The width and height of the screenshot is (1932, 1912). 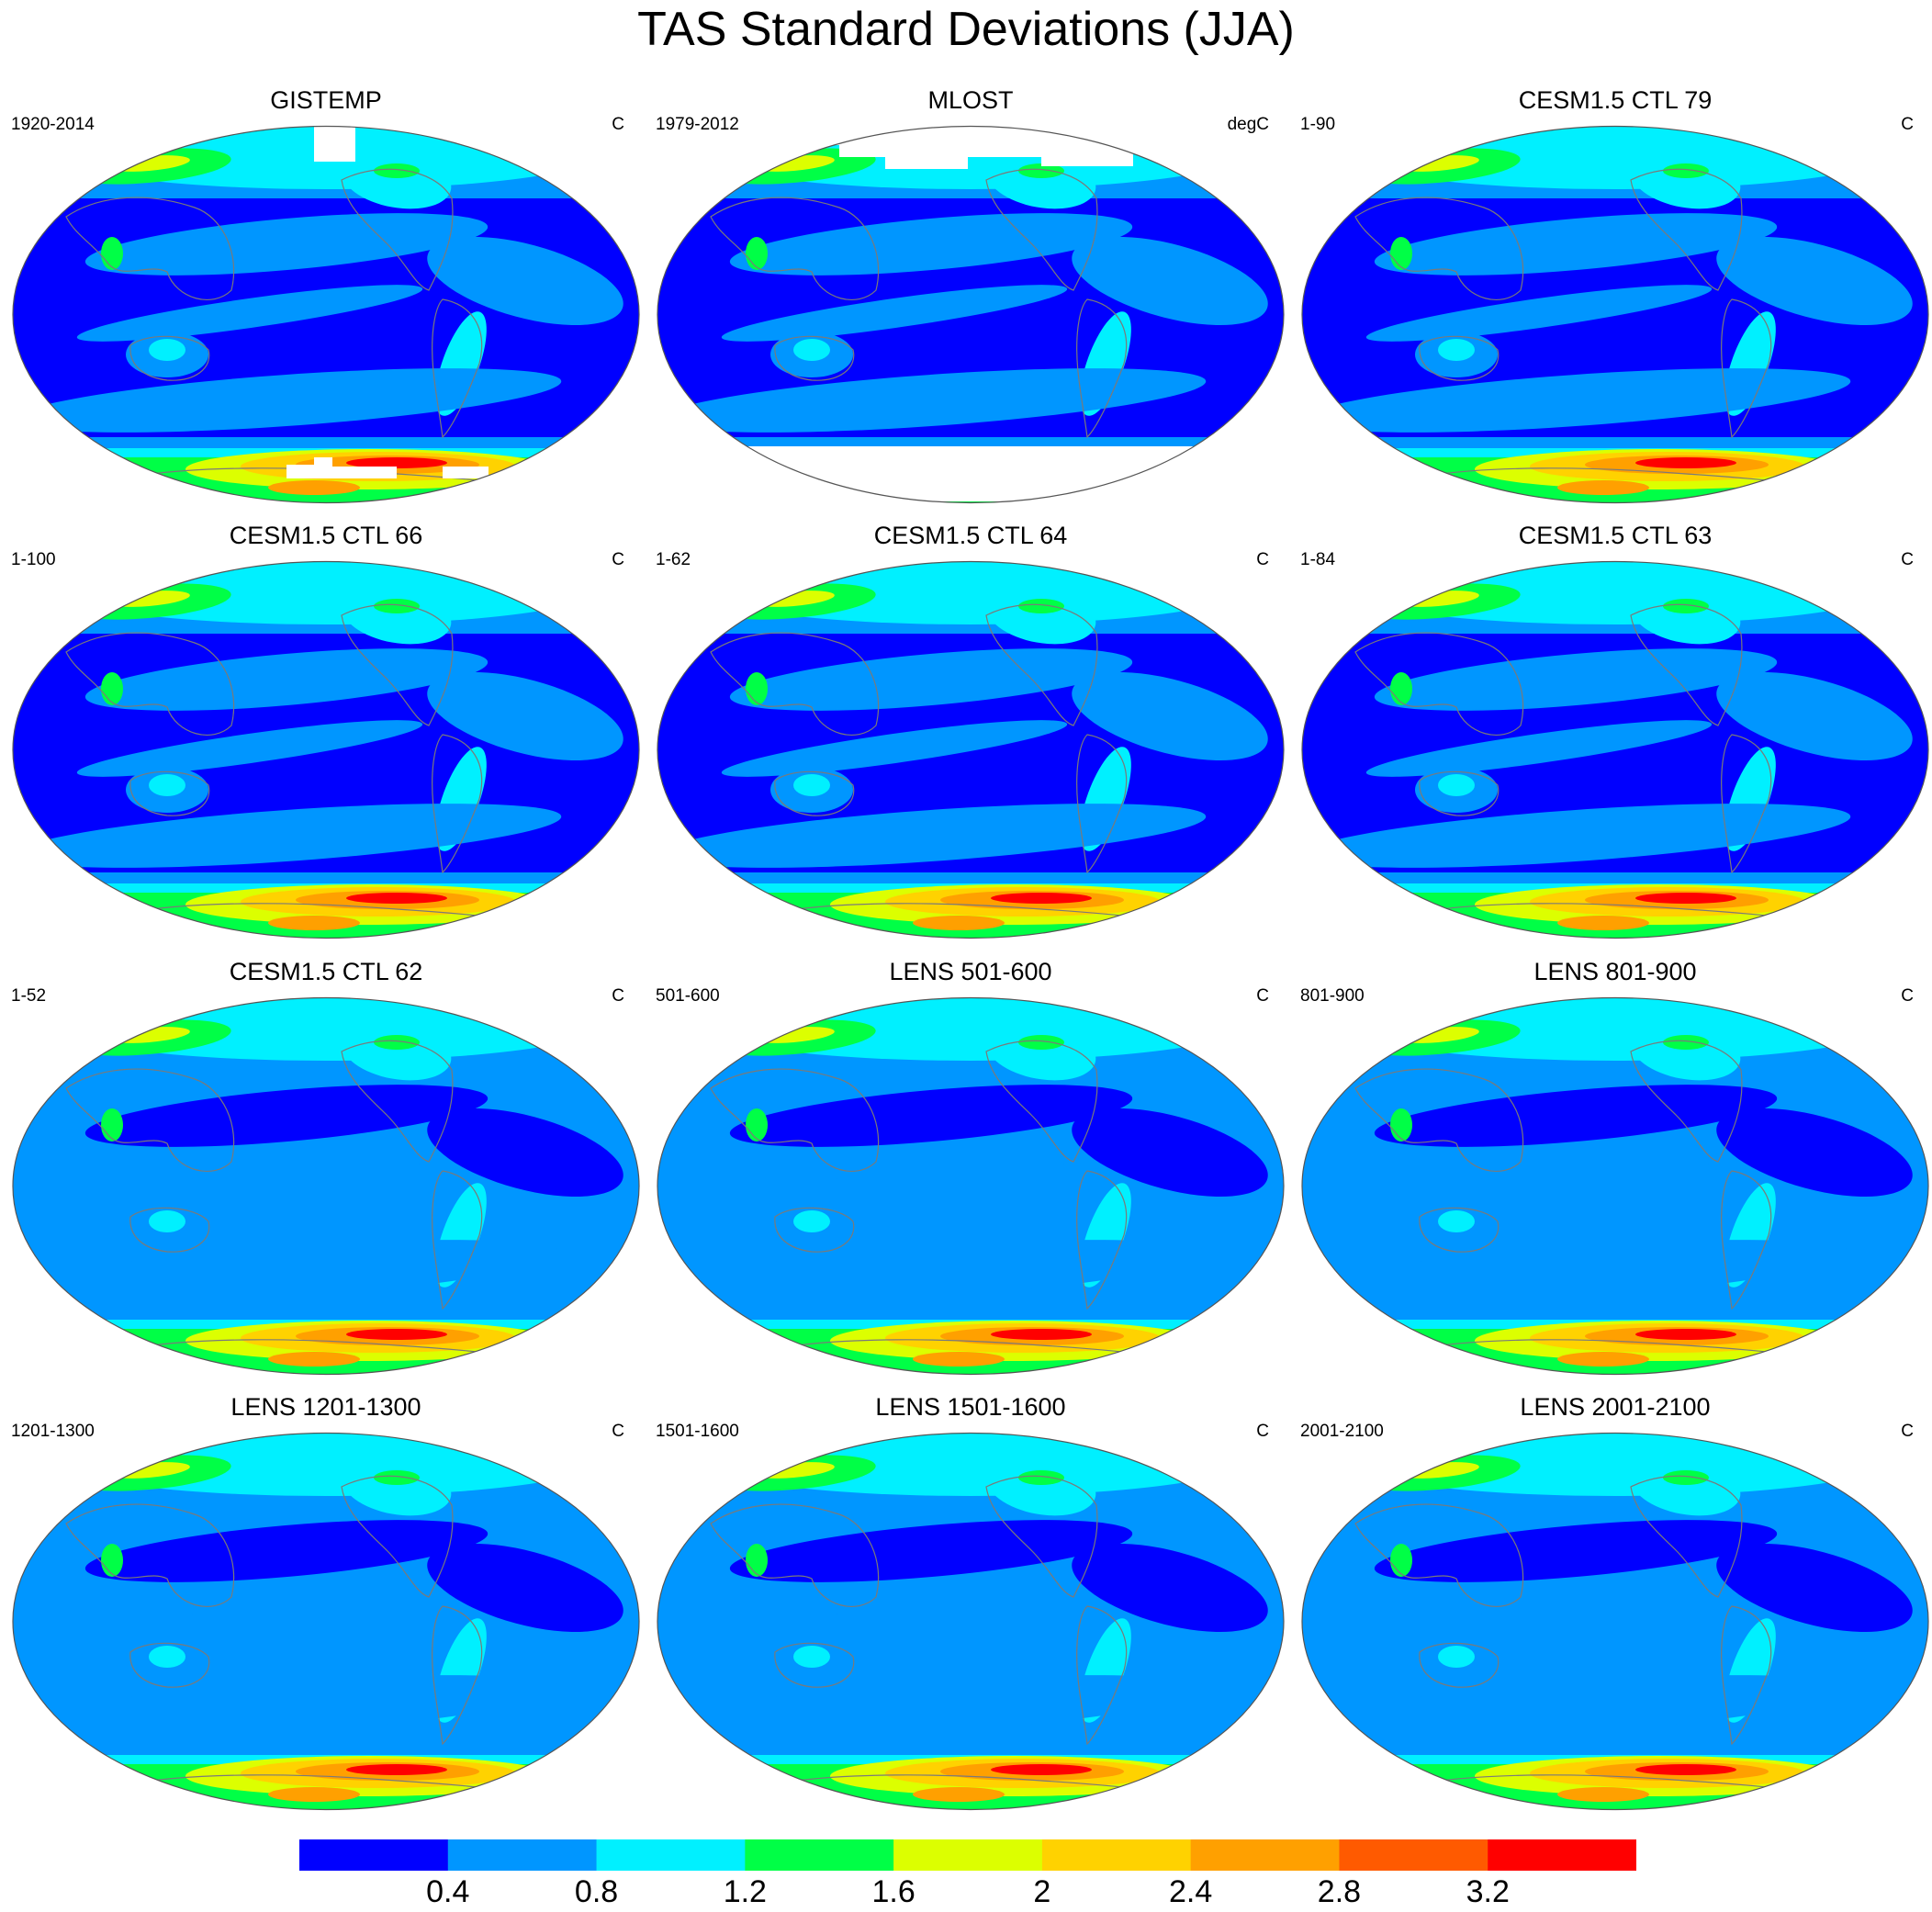 I want to click on panel-title: CESM1.5 CTL 64, so click(x=970, y=535).